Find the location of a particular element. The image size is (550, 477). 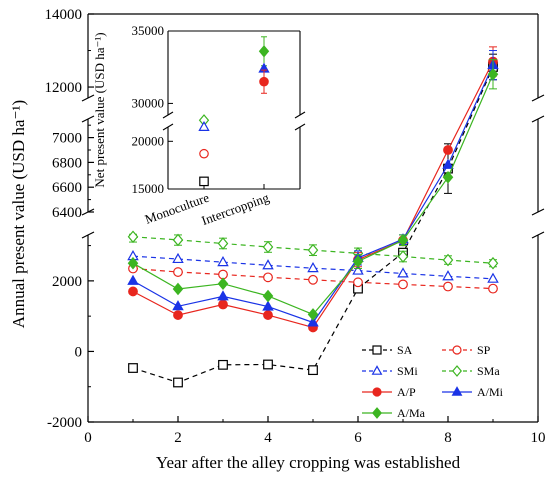

legend-entry-a-p: A/P is located at coordinates (389, 392).